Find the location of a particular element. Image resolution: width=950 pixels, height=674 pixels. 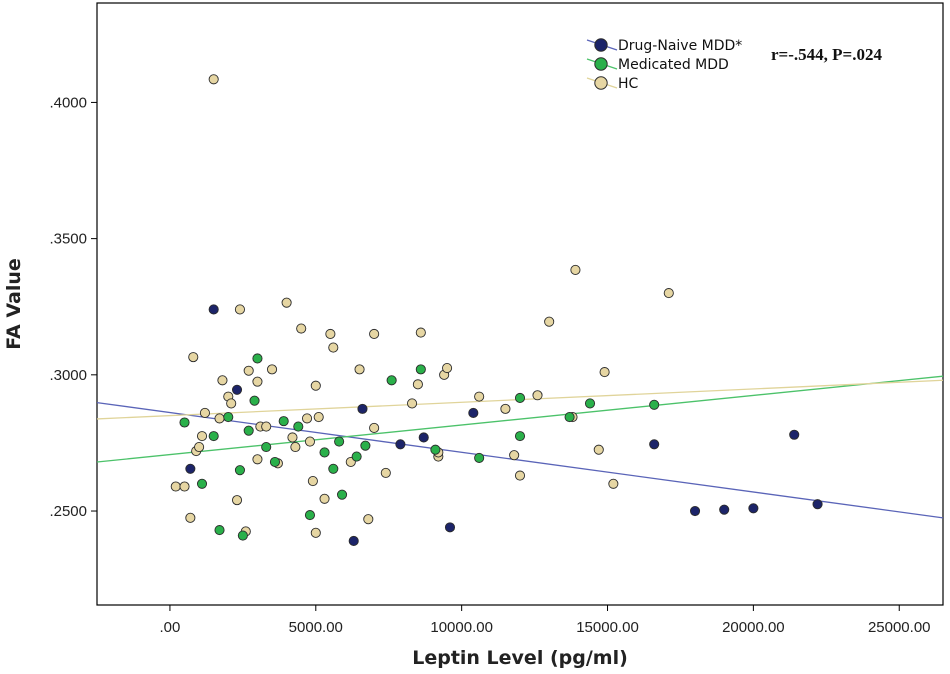

x-tick-label: 25000.00 is located at coordinates (899, 627).